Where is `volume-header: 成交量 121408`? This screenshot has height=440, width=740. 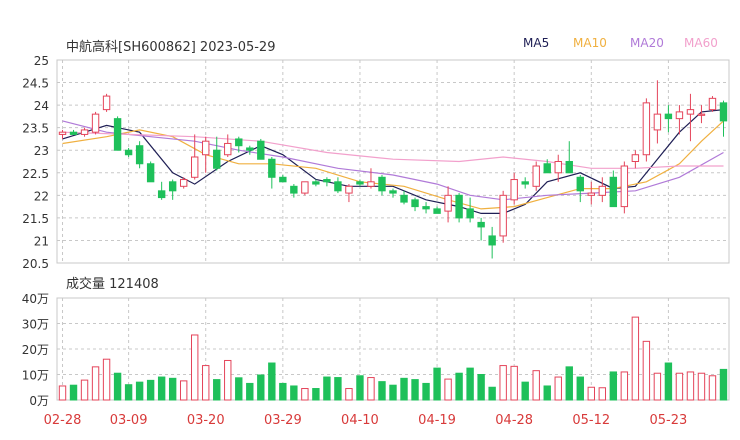 volume-header: 成交量 121408 is located at coordinates (112, 284).